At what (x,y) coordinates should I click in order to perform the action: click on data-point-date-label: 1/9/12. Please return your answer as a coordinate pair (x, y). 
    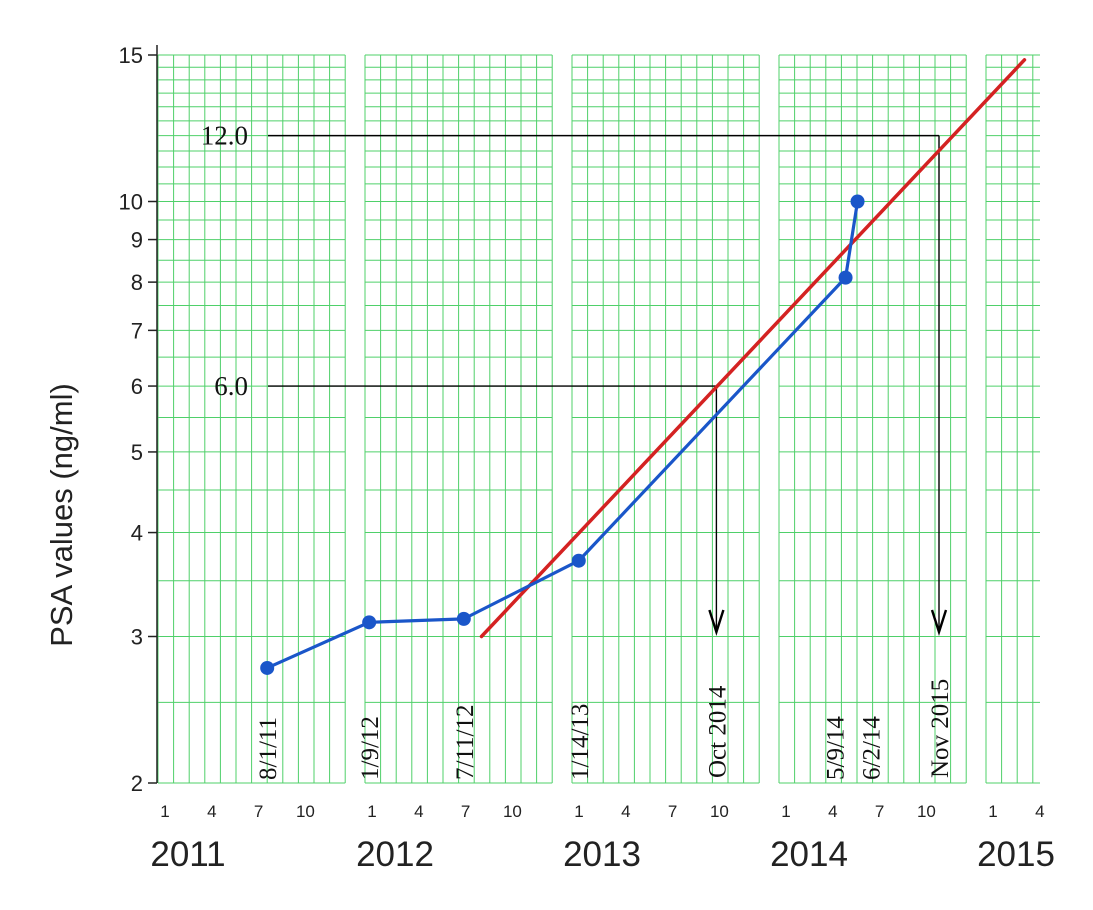
    Looking at the image, I should click on (370, 748).